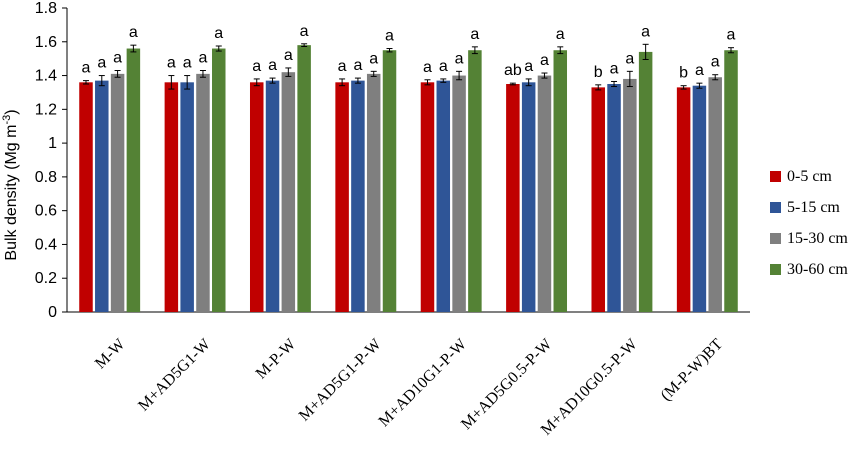 The height and width of the screenshot is (475, 865). I want to click on legend-label: 30-60 cm, so click(817, 269).